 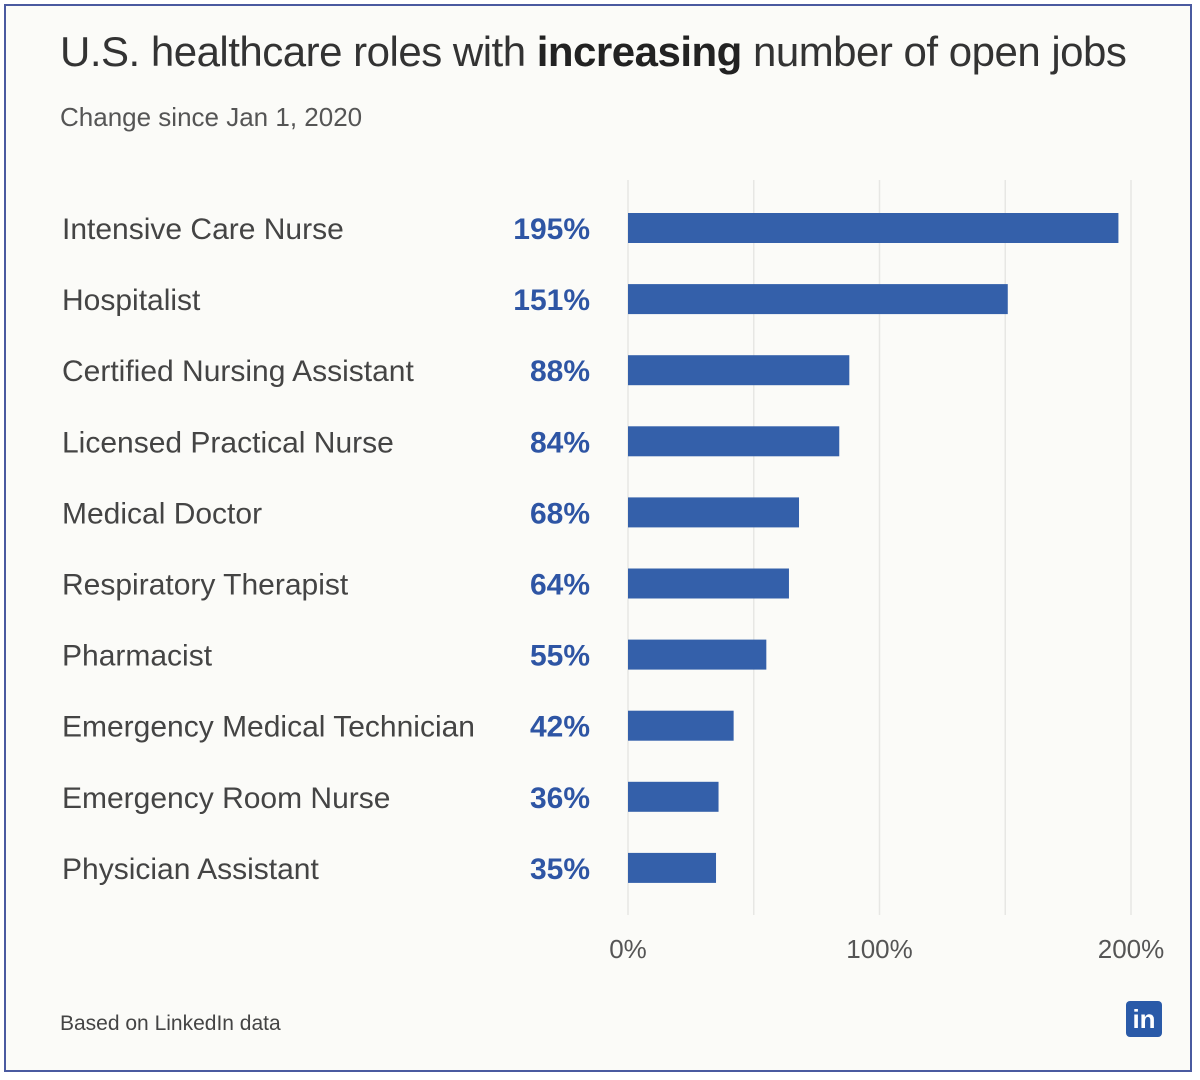 I want to click on category-label: Intensive Care Nurse, so click(x=203, y=229).